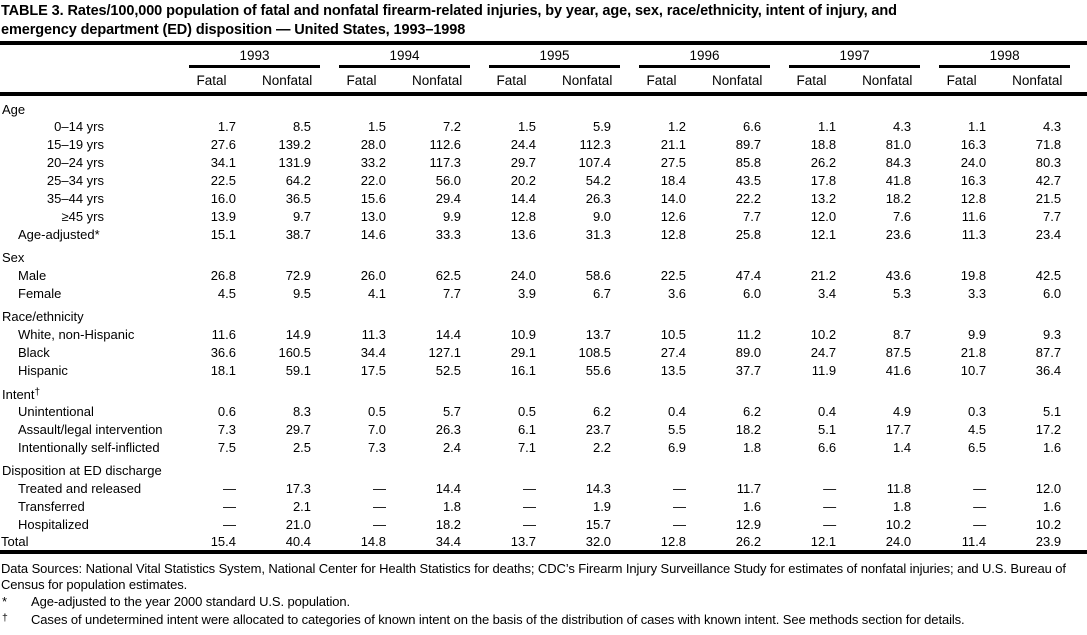 Image resolution: width=1087 pixels, height=635 pixels. What do you see at coordinates (973, 144) in the screenshot?
I see `value-cell: 16.3` at bounding box center [973, 144].